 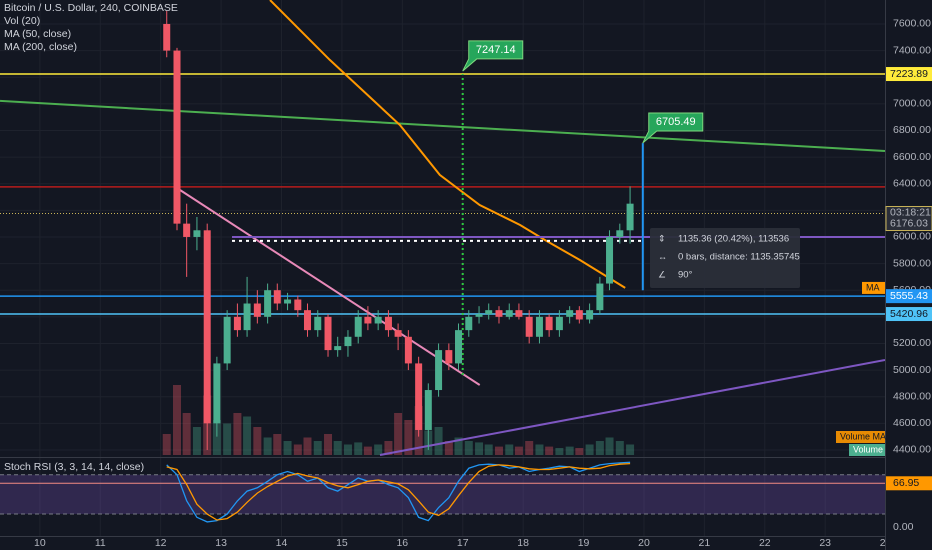 I want to click on x-tick-label: 12, so click(x=161, y=543).